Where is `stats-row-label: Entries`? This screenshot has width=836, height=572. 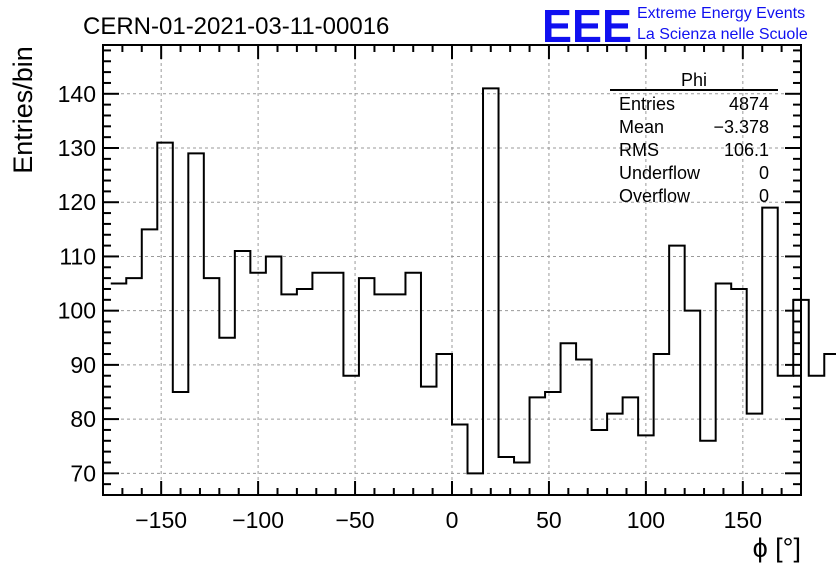
stats-row-label: Entries is located at coordinates (647, 104).